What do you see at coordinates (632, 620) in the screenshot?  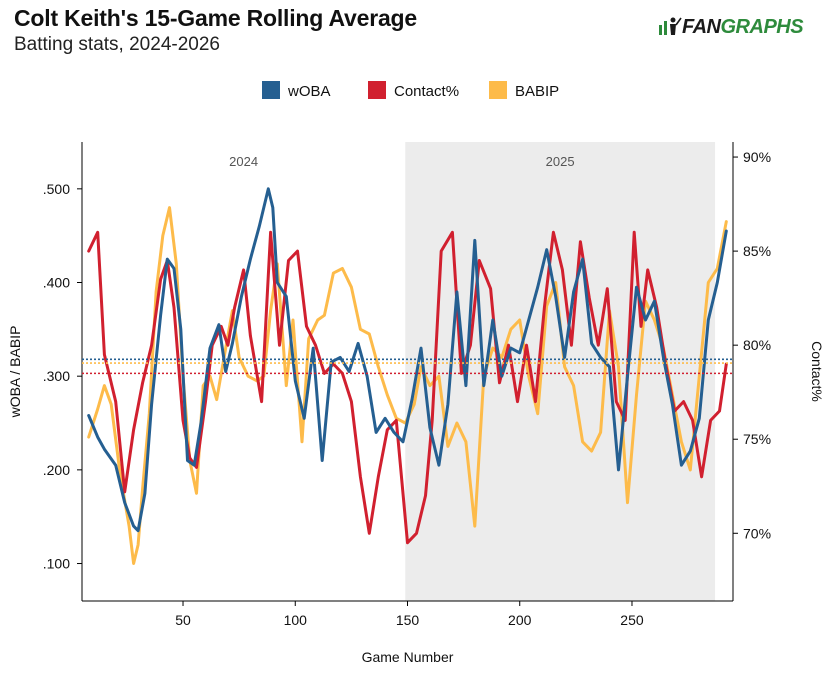 I see `x-tick-label: 250` at bounding box center [632, 620].